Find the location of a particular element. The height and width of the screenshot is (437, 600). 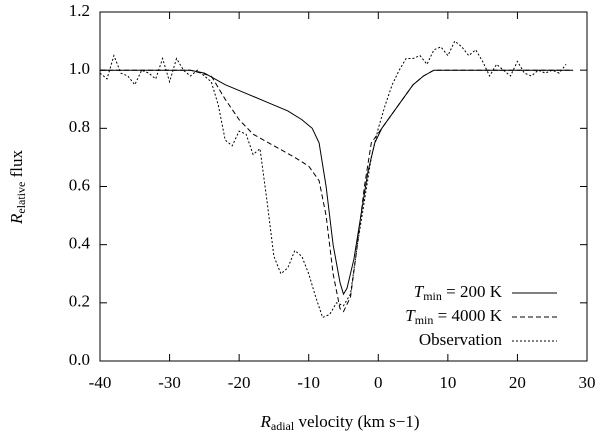

y-tick-label: 0.8 is located at coordinates (79, 126).